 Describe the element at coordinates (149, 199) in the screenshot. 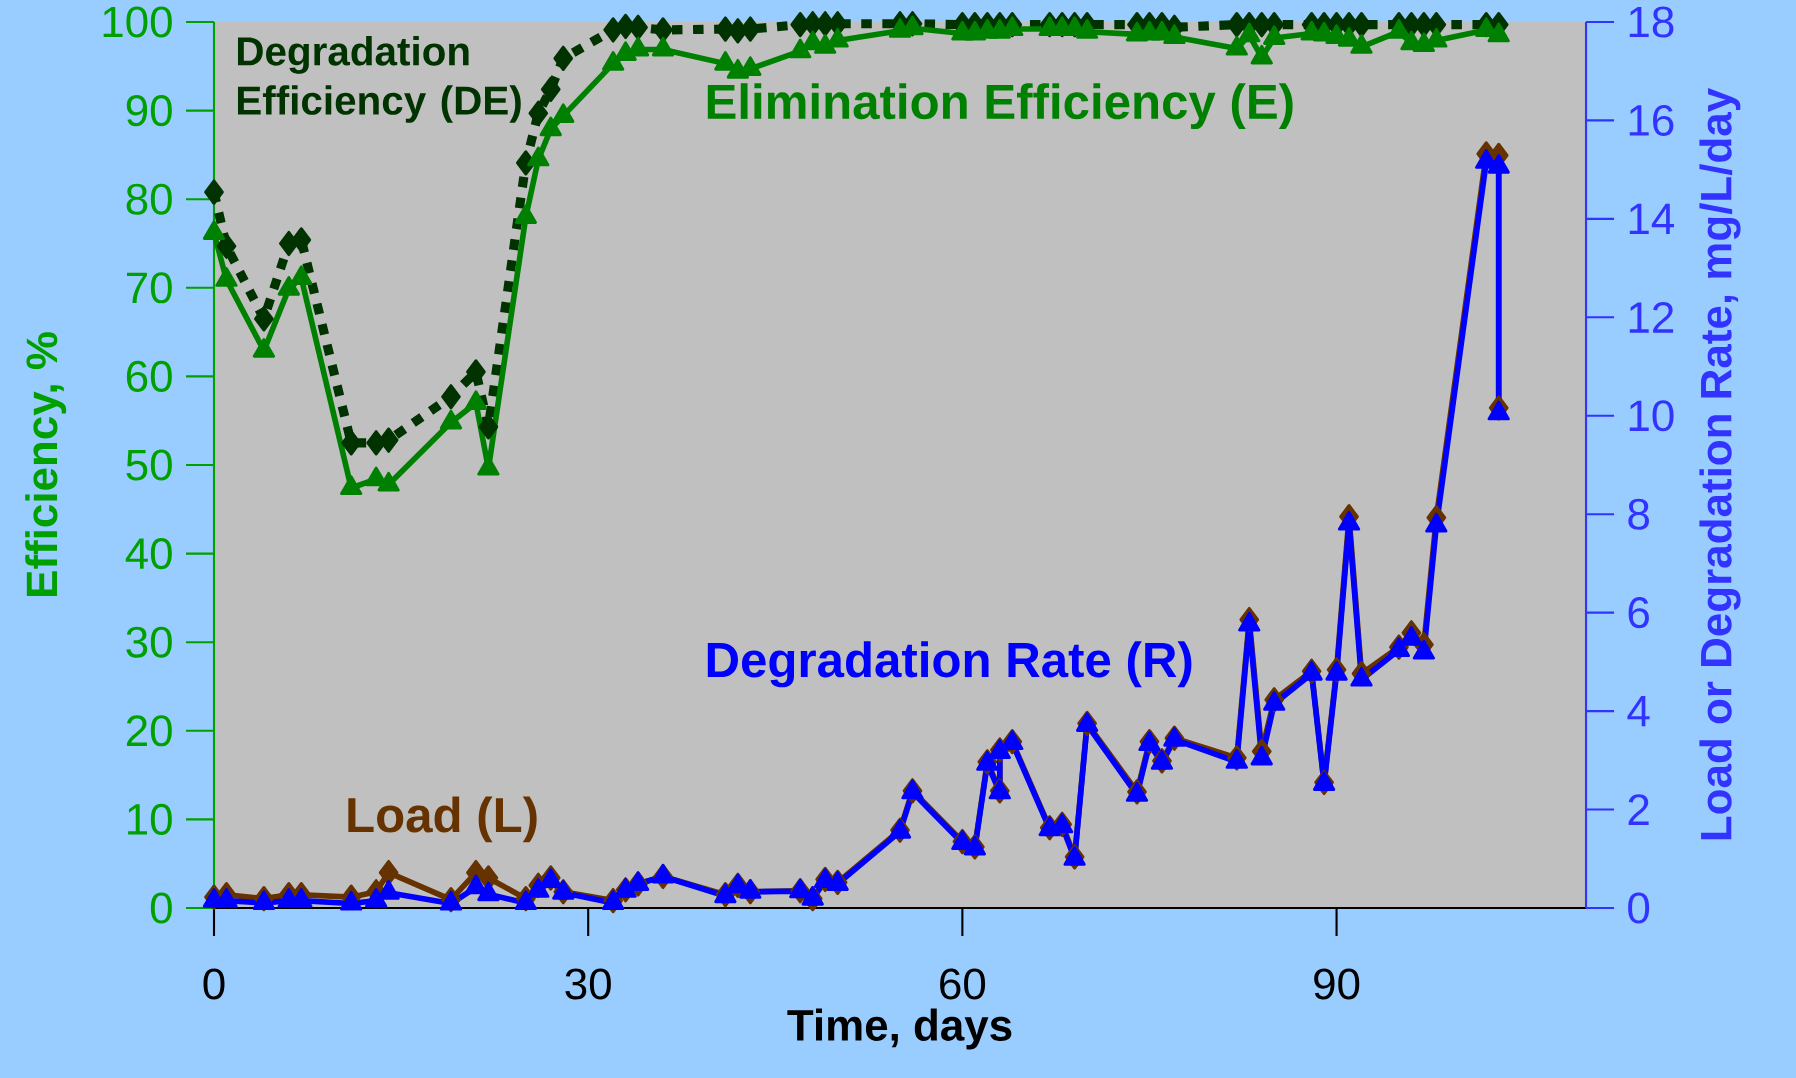

I see `y-tick-label: 80` at that location.